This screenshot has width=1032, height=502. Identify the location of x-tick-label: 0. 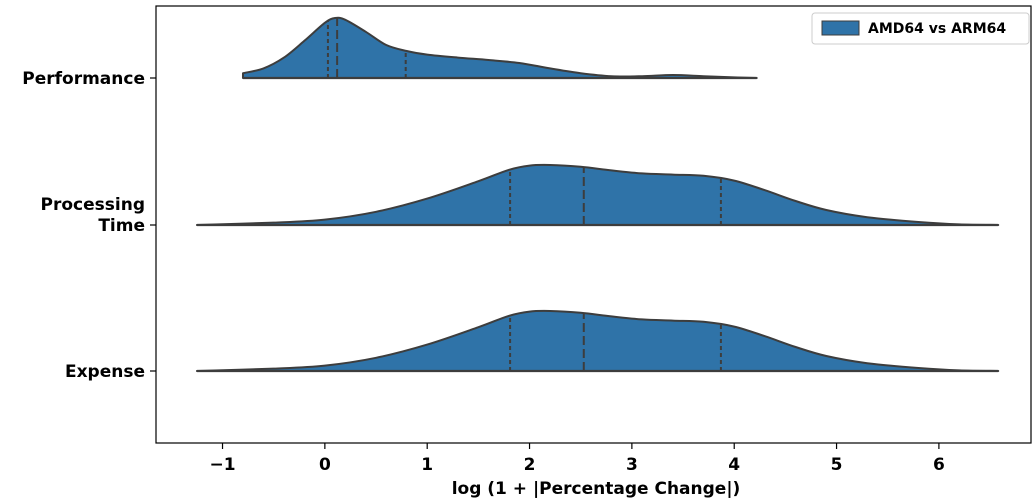
(325, 465).